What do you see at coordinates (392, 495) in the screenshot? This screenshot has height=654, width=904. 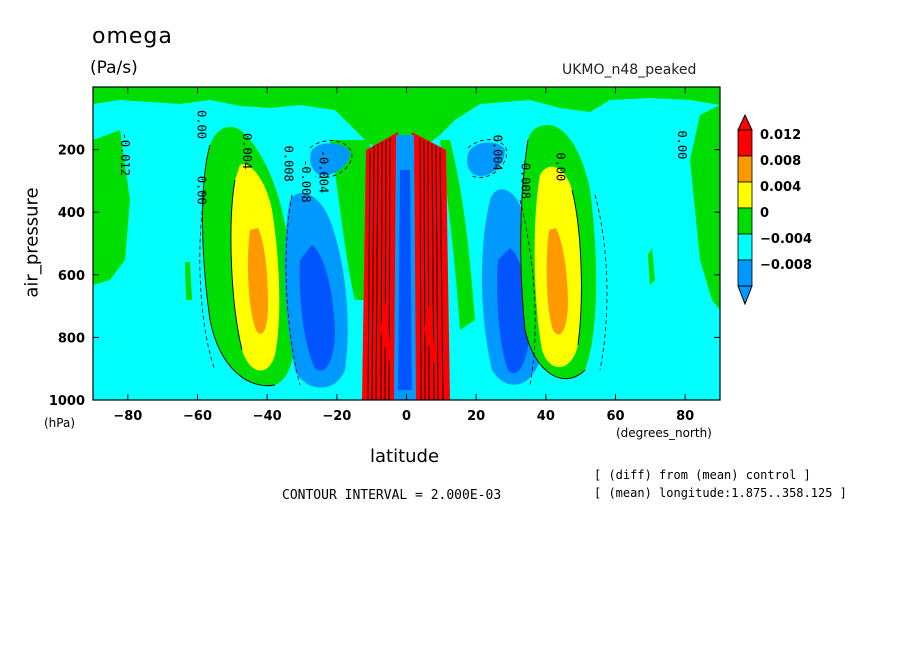 I see `contour-interval: CONTOUR INTERVAL = 2.000E-03` at bounding box center [392, 495].